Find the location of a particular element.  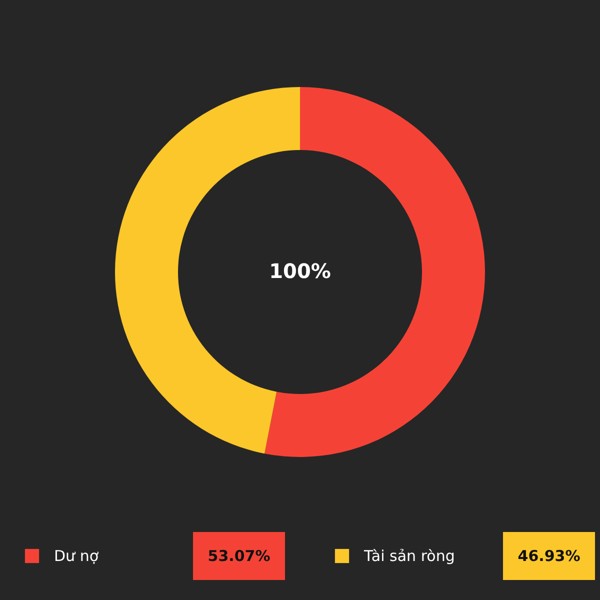

text: 100% is located at coordinates (300, 271).